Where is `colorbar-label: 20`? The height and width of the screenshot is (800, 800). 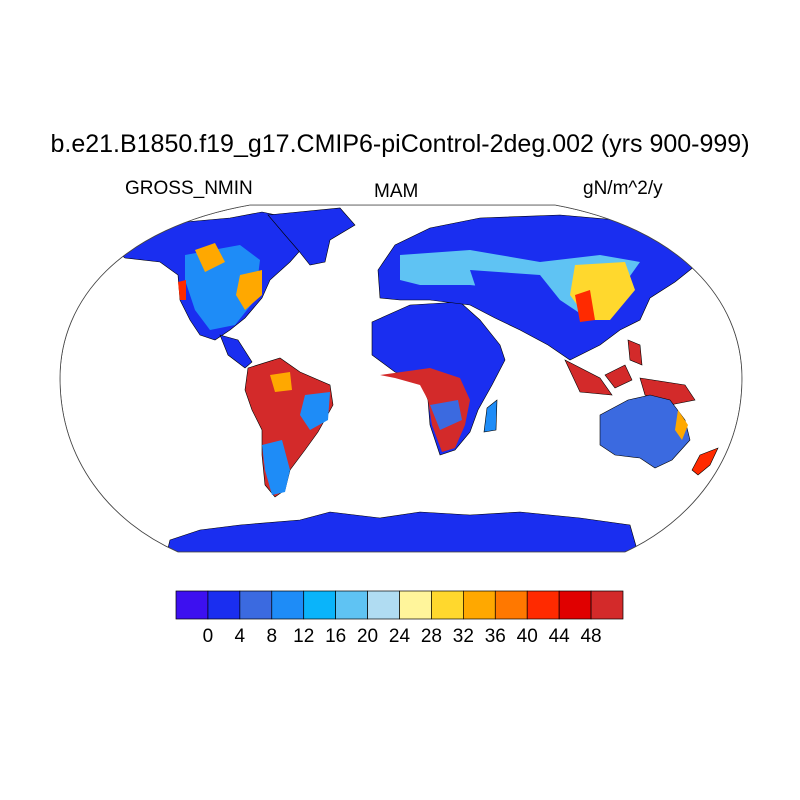
colorbar-label: 20 is located at coordinates (367, 636).